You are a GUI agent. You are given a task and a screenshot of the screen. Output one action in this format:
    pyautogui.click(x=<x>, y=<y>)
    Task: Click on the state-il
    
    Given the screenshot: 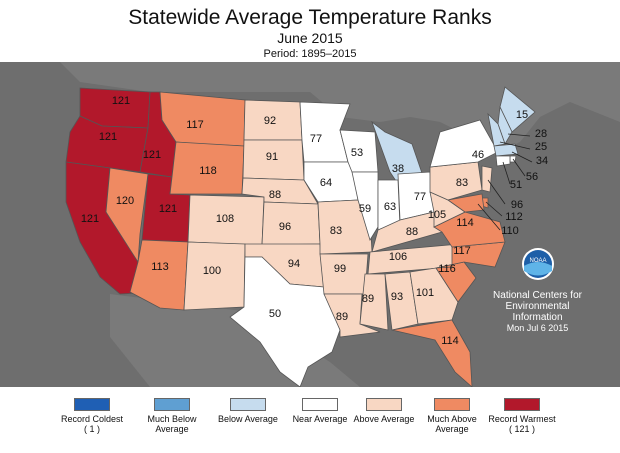 What is the action you would take?
    pyautogui.click(x=365, y=206)
    